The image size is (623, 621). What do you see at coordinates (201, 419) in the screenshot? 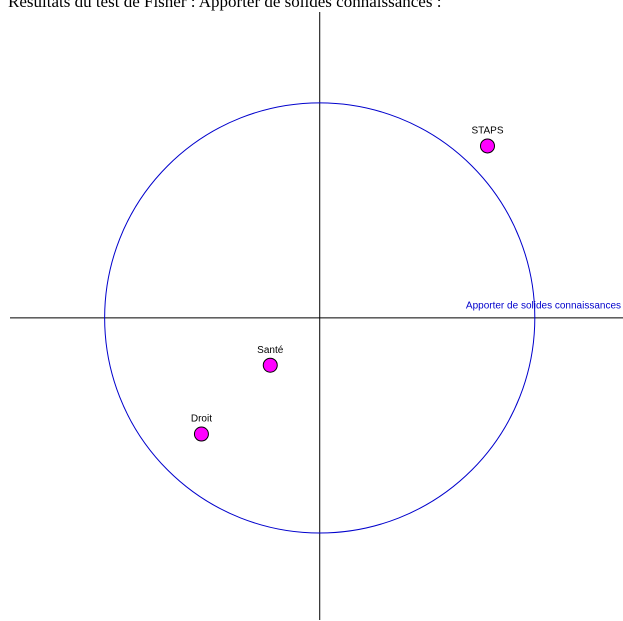
I see `point-label: Droit` at bounding box center [201, 419].